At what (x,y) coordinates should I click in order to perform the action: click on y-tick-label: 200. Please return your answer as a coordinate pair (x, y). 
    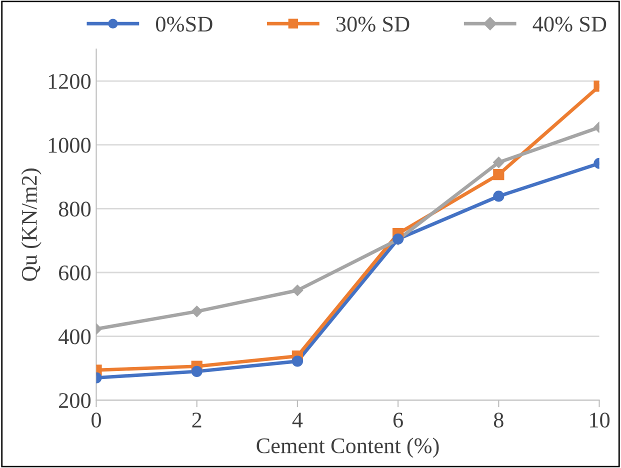
    Looking at the image, I should click on (75, 400).